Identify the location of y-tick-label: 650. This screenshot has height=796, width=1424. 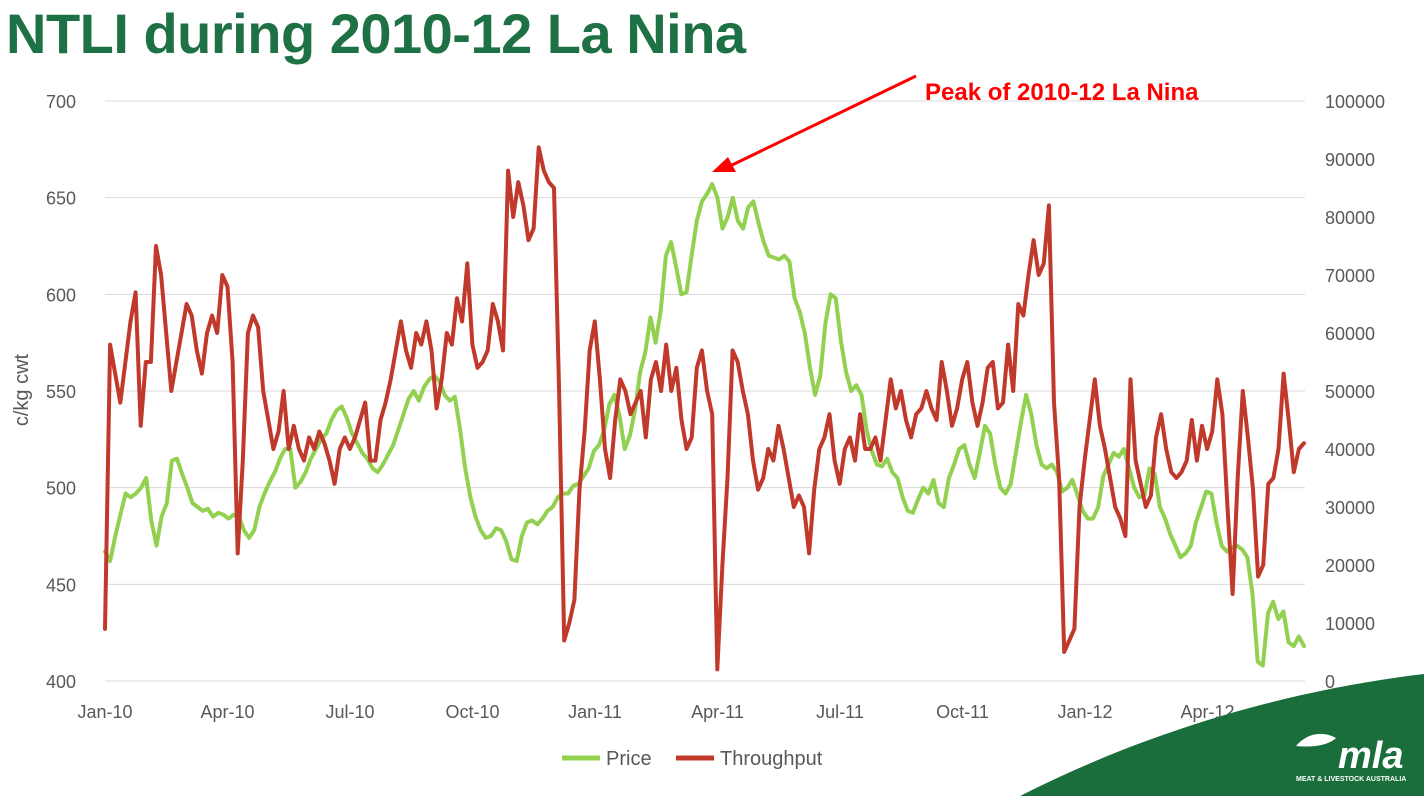
(61, 199).